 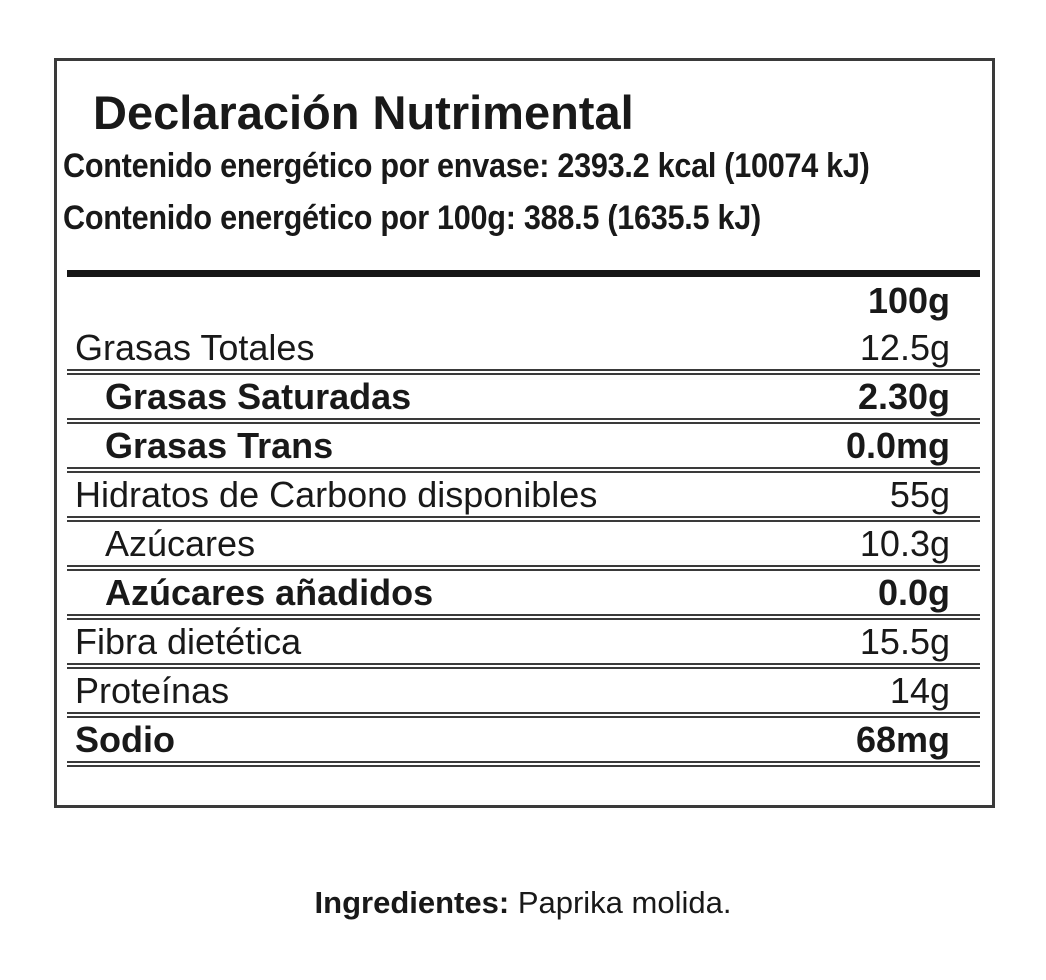 I want to click on nutrient-row: Grasas Trans 0.0mg, so click(x=523, y=448).